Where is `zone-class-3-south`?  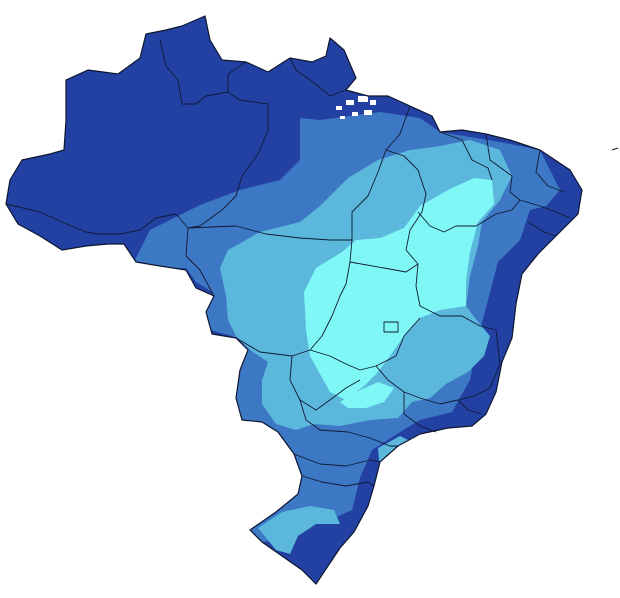
zone-class-3-south is located at coordinates (299, 530).